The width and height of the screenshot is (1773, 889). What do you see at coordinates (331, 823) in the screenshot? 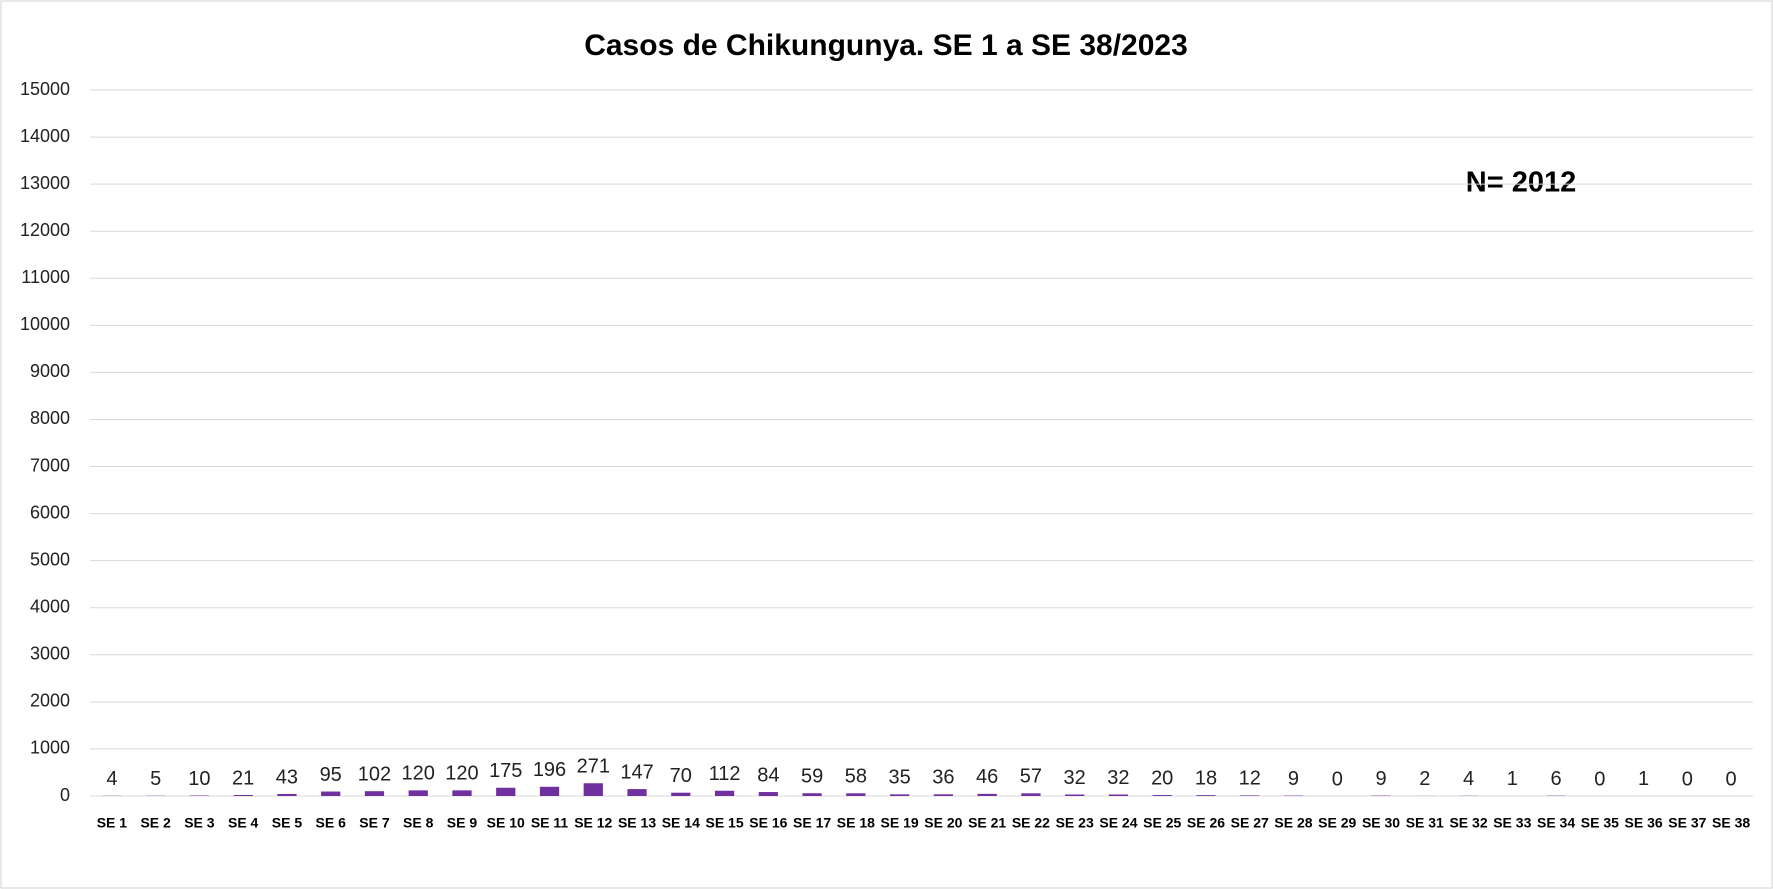
I see `x-tick-label: SE 6` at bounding box center [331, 823].